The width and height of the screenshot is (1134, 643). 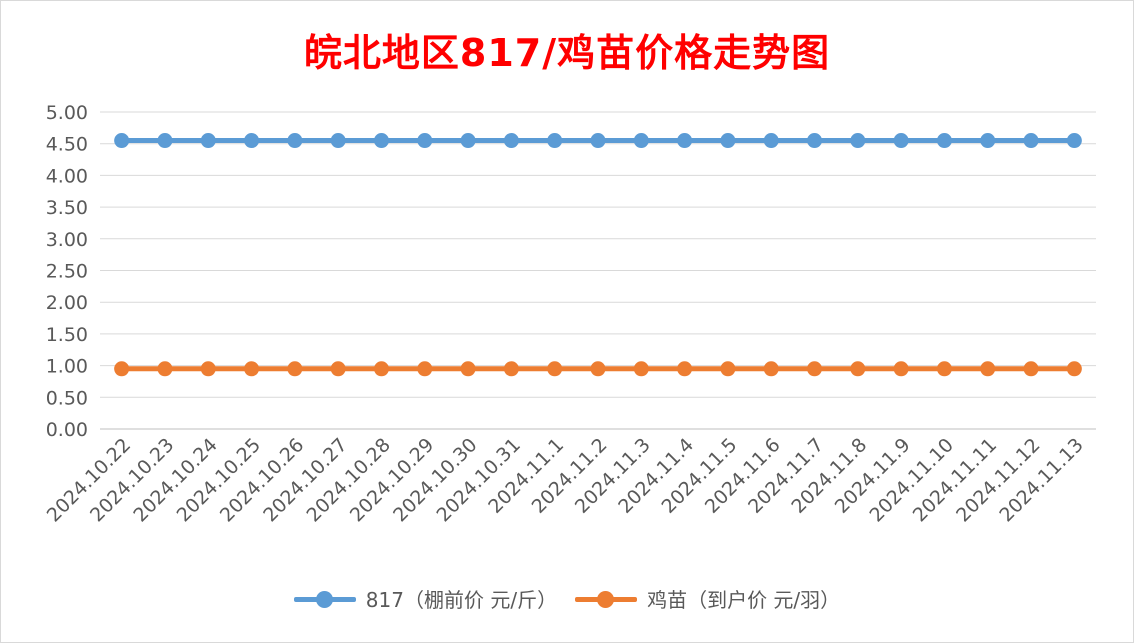 What do you see at coordinates (67, 176) in the screenshot?
I see `y-tick-label: 4.00` at bounding box center [67, 176].